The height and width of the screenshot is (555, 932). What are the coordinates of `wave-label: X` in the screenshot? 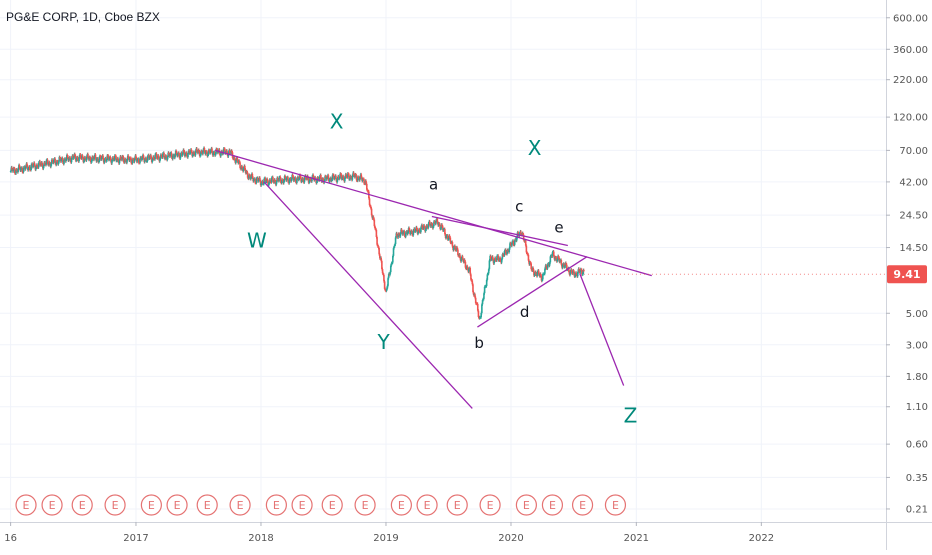 It's located at (337, 121).